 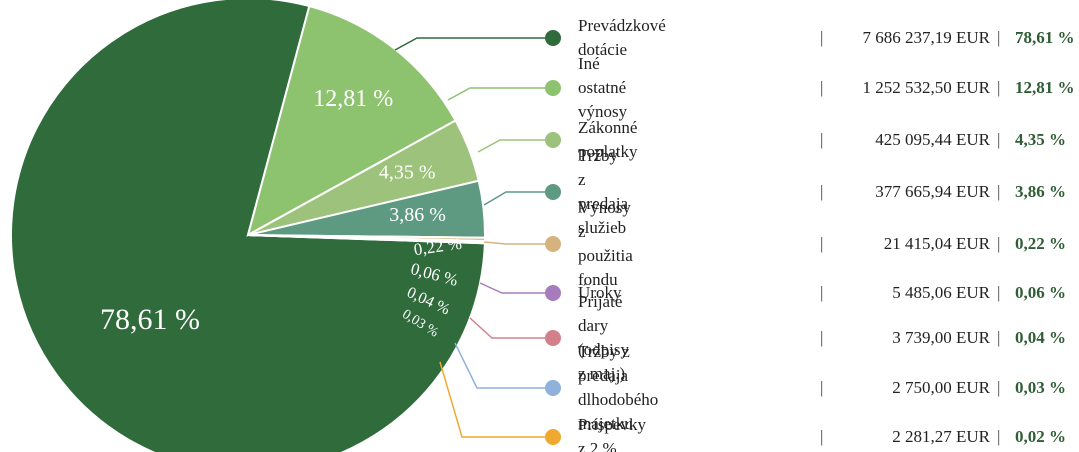 I want to click on amount: 3 739,00 EUR, so click(x=941, y=337).